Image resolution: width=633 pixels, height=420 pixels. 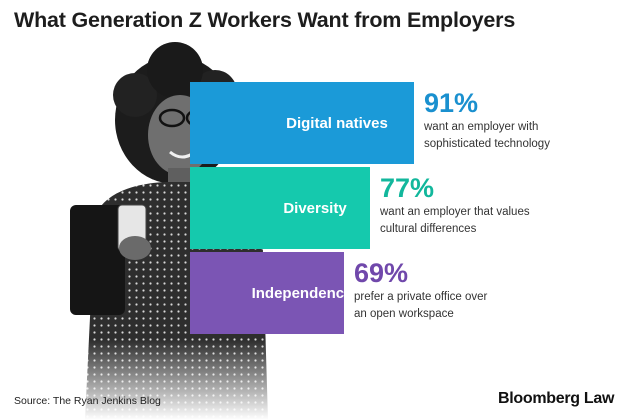 What do you see at coordinates (428, 228) in the screenshot?
I see `stat-description-line: cultural differences` at bounding box center [428, 228].